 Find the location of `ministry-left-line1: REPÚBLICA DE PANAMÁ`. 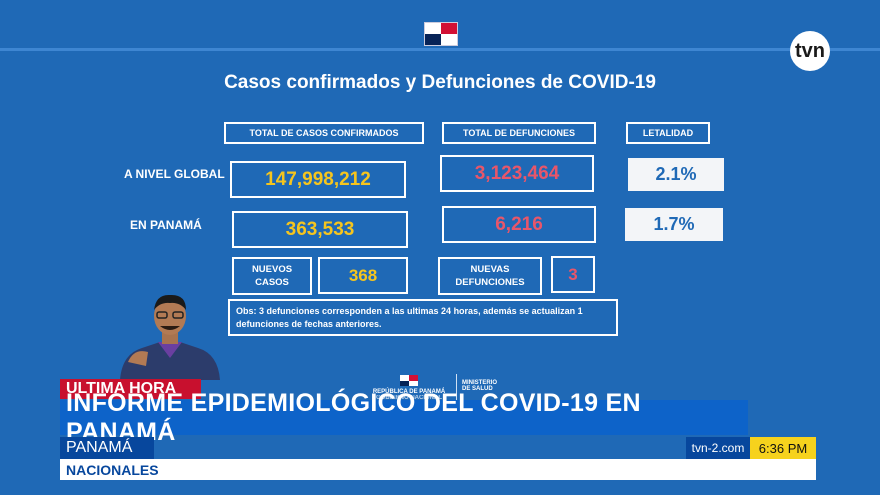

ministry-left-line1: REPÚBLICA DE PANAMÁ is located at coordinates (409, 392).